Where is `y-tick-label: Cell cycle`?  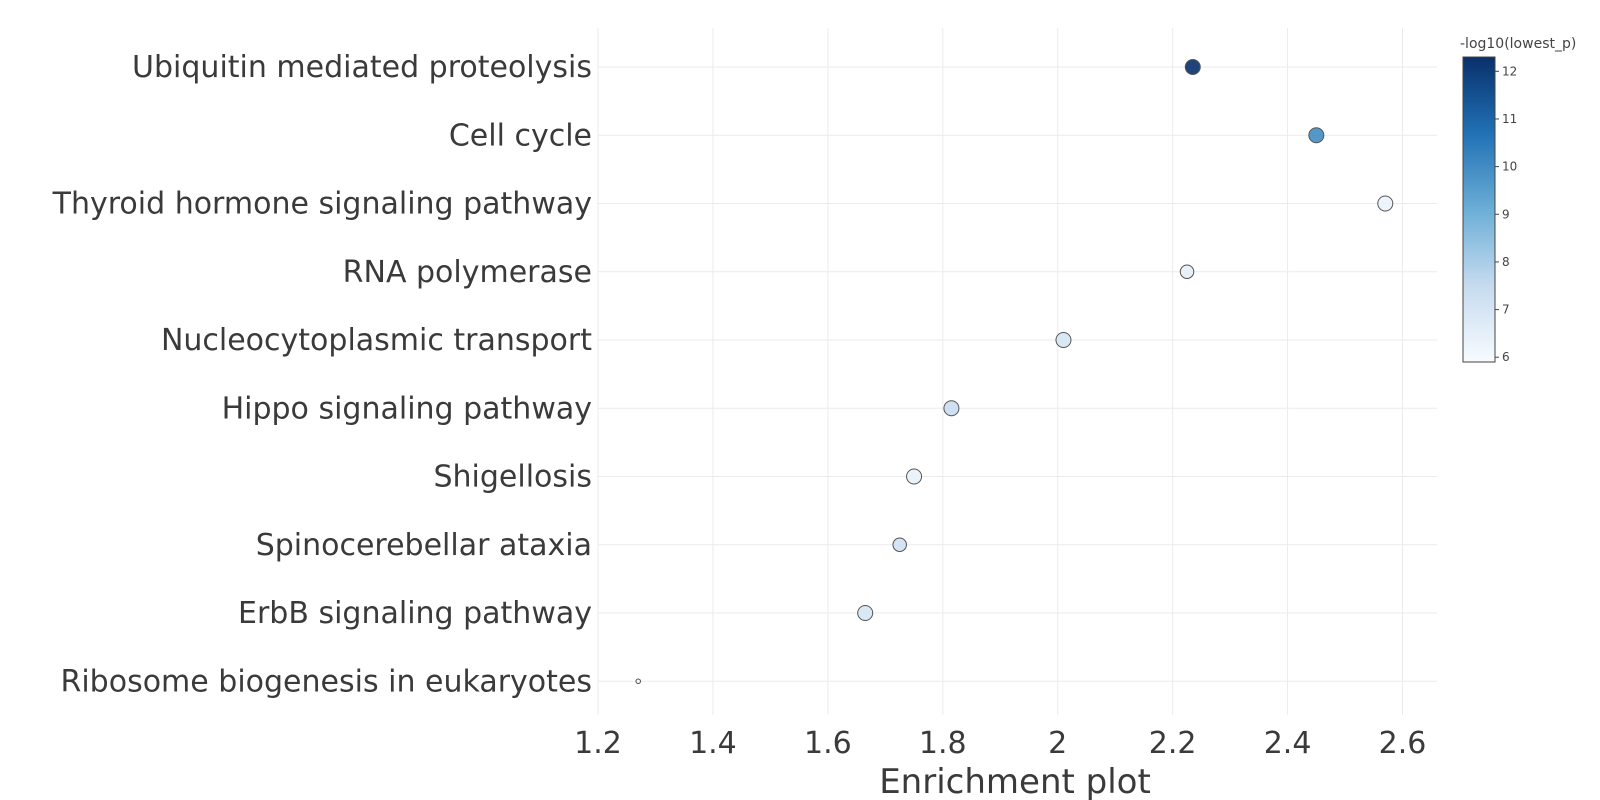
y-tick-label: Cell cycle is located at coordinates (520, 135).